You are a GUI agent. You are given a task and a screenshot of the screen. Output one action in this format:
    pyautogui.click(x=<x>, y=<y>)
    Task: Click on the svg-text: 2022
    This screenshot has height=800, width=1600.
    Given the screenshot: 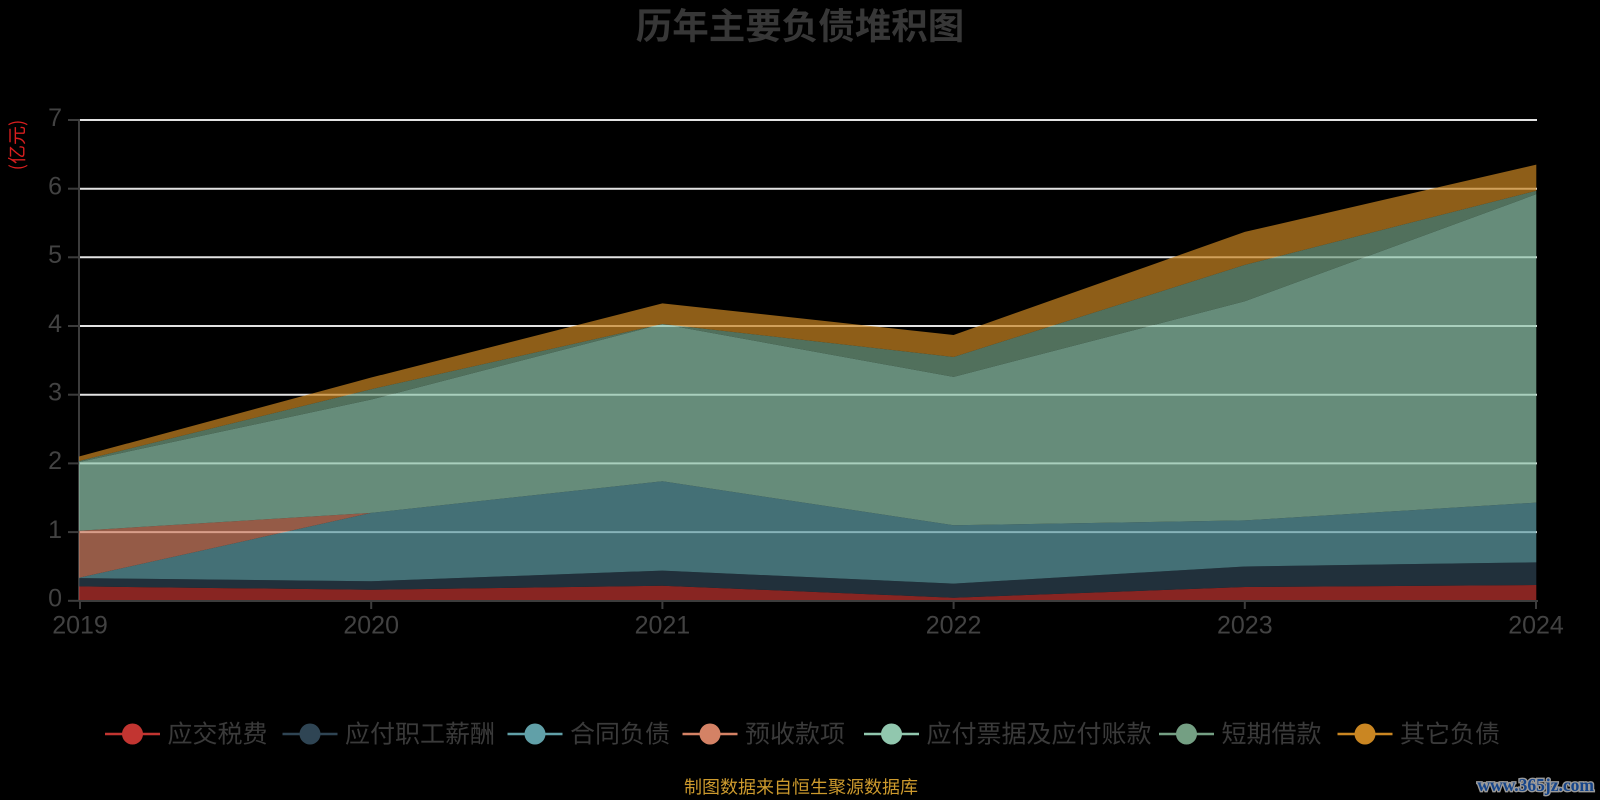 What is the action you would take?
    pyautogui.click(x=954, y=626)
    